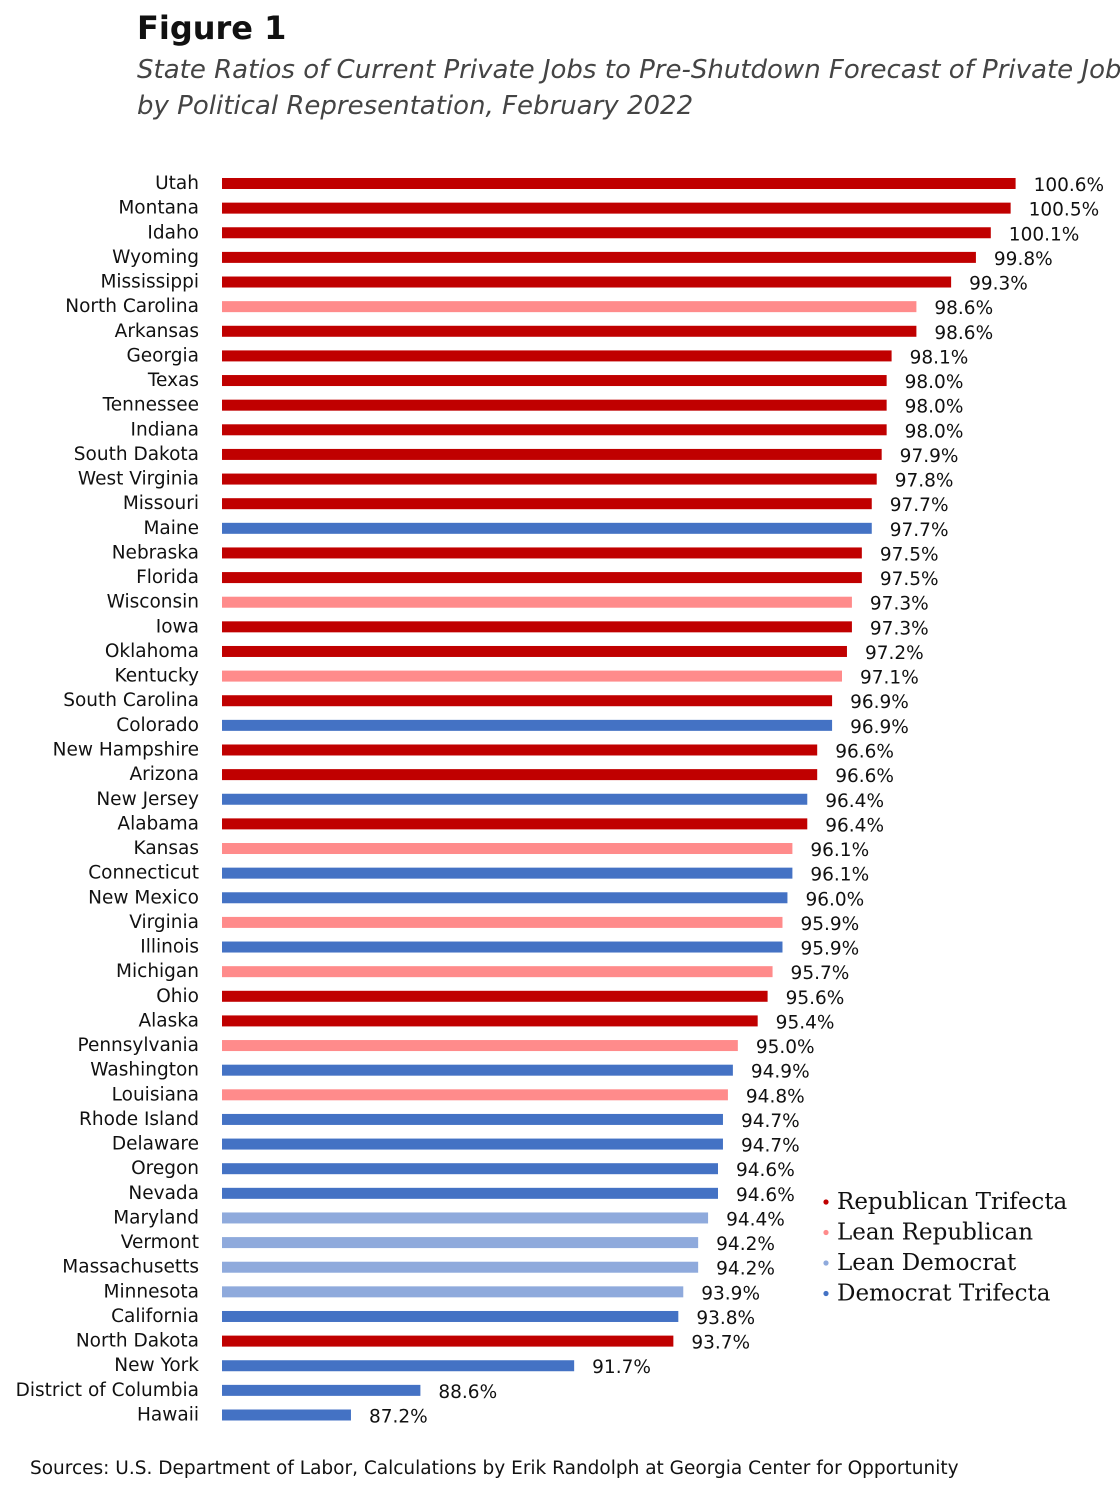  Describe the element at coordinates (163, 1193) in the screenshot. I see `state-label-nevada: Nevada` at that location.